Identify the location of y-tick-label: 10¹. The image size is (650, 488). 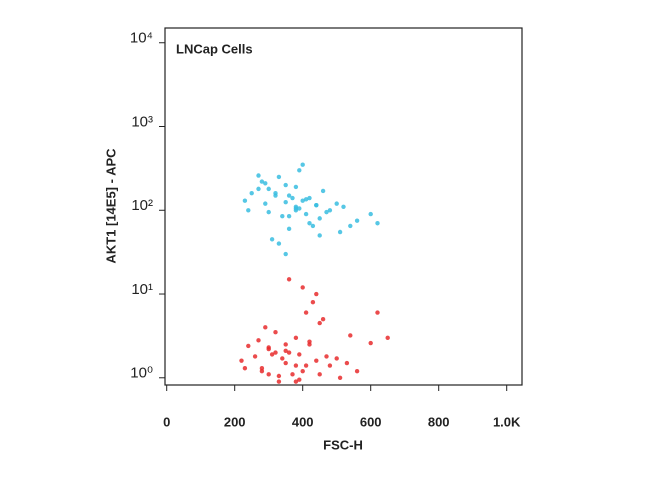
(142, 289).